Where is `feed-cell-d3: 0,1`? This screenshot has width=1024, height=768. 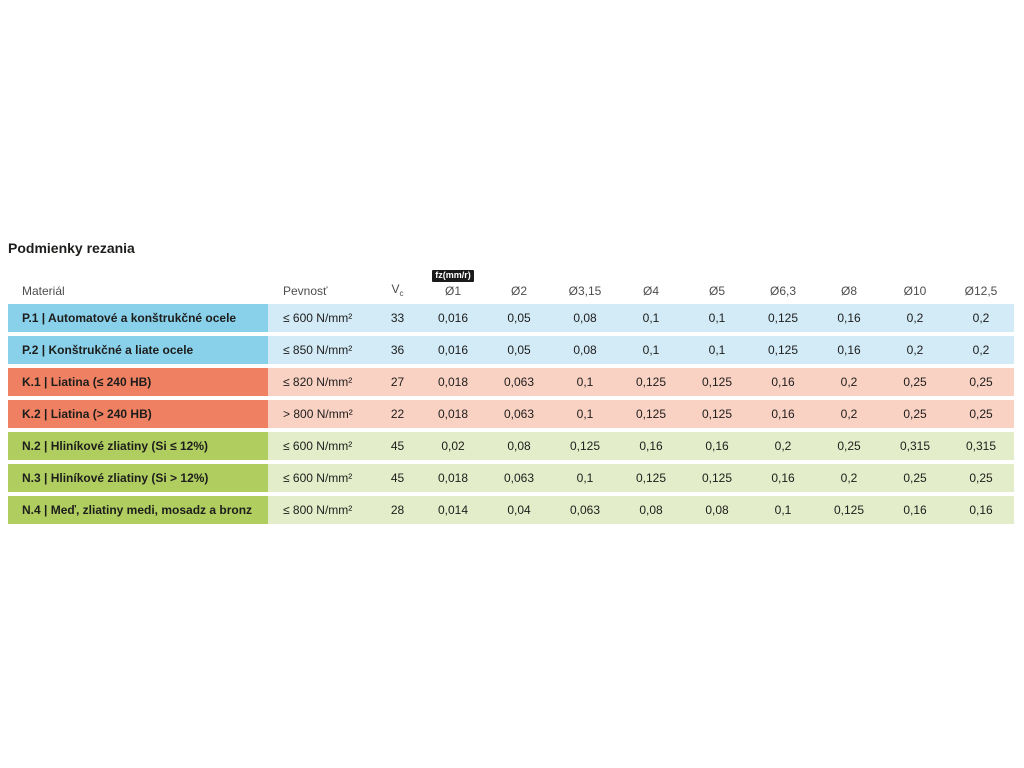
feed-cell-d3: 0,1 is located at coordinates (585, 414).